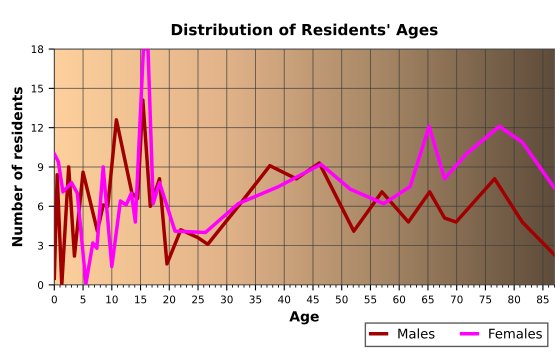 Image resolution: width=560 pixels, height=353 pixels. I want to click on x-tick-label: 20, so click(169, 299).